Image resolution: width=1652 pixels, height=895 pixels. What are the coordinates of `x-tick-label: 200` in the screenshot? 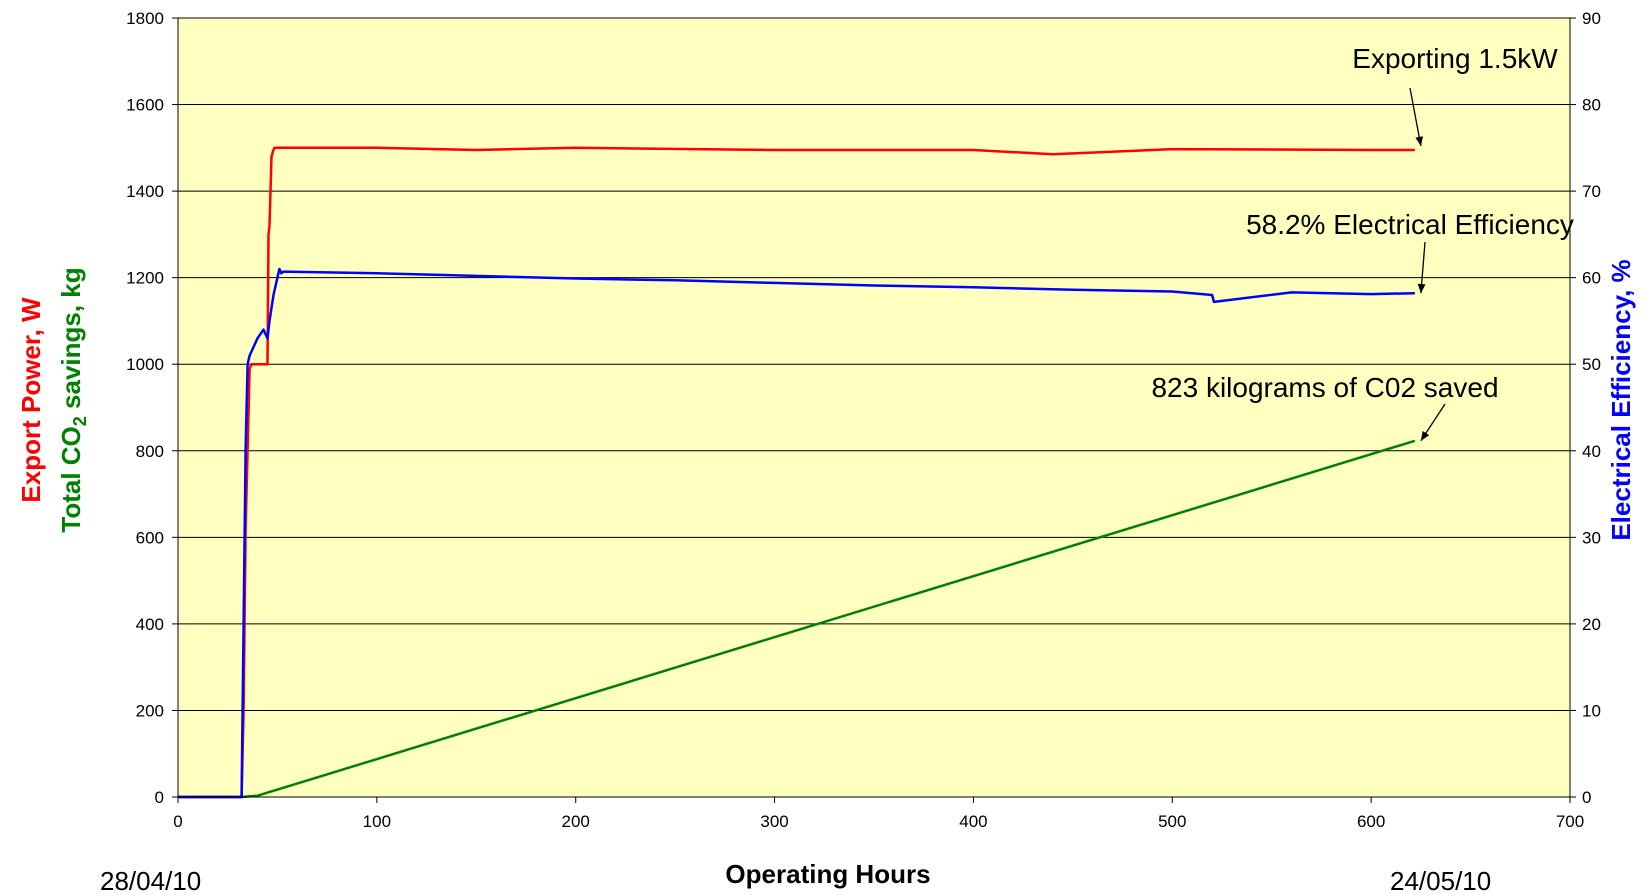 It's located at (576, 821).